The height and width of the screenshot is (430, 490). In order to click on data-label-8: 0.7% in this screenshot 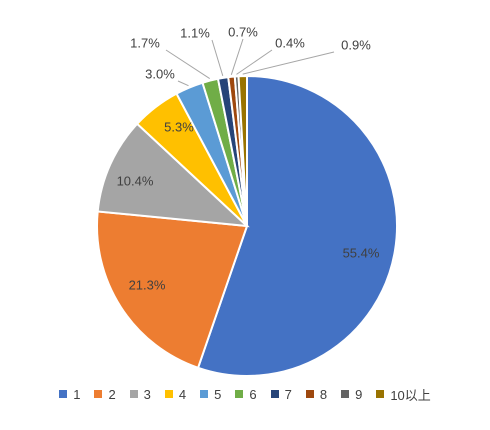, I will do `click(243, 31)`.